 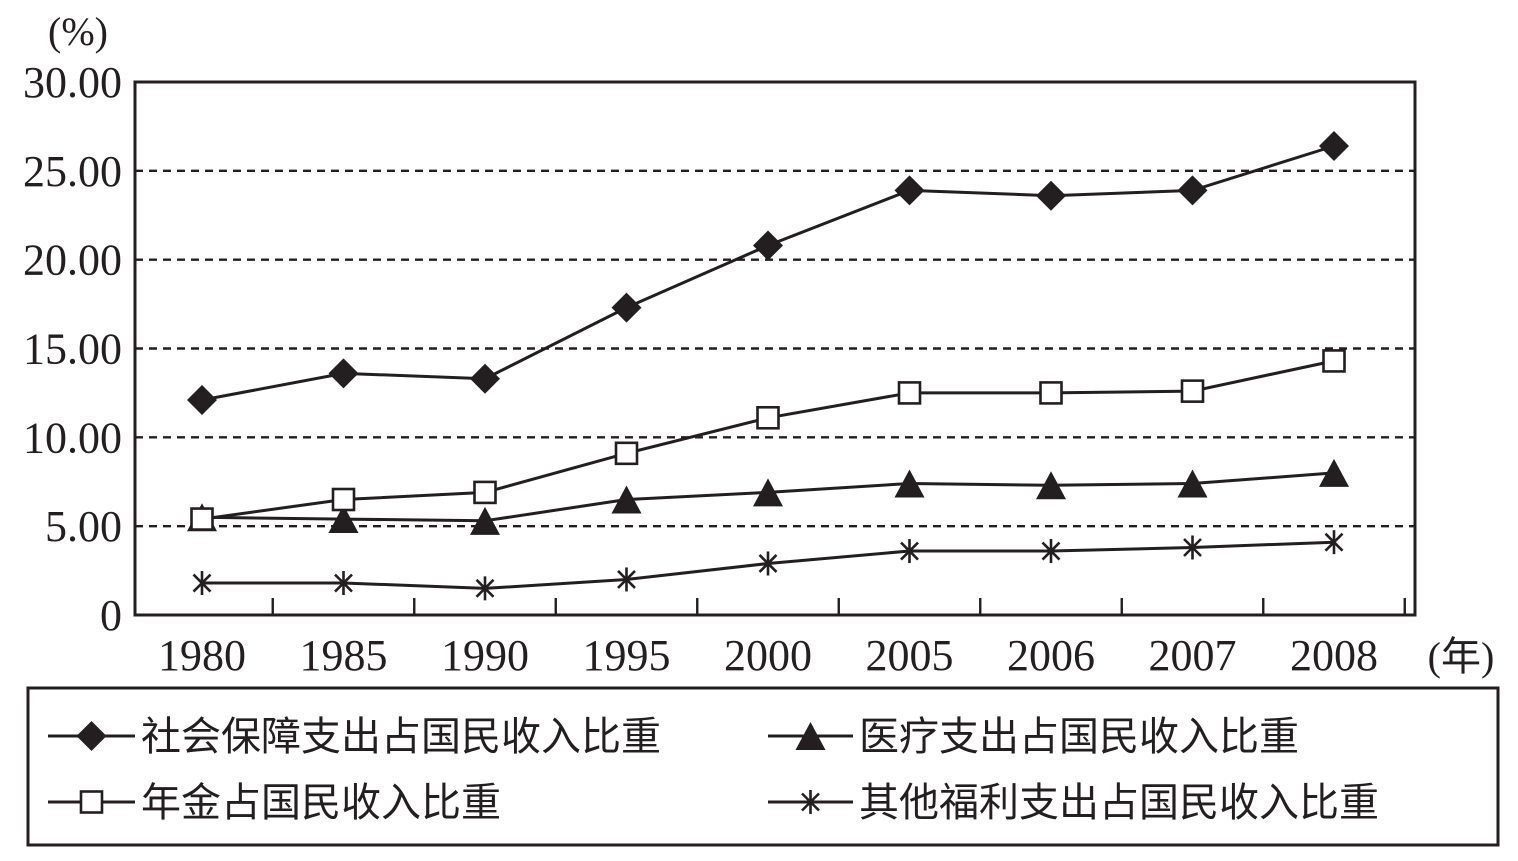 I want to click on series-medical, so click(x=768, y=496).